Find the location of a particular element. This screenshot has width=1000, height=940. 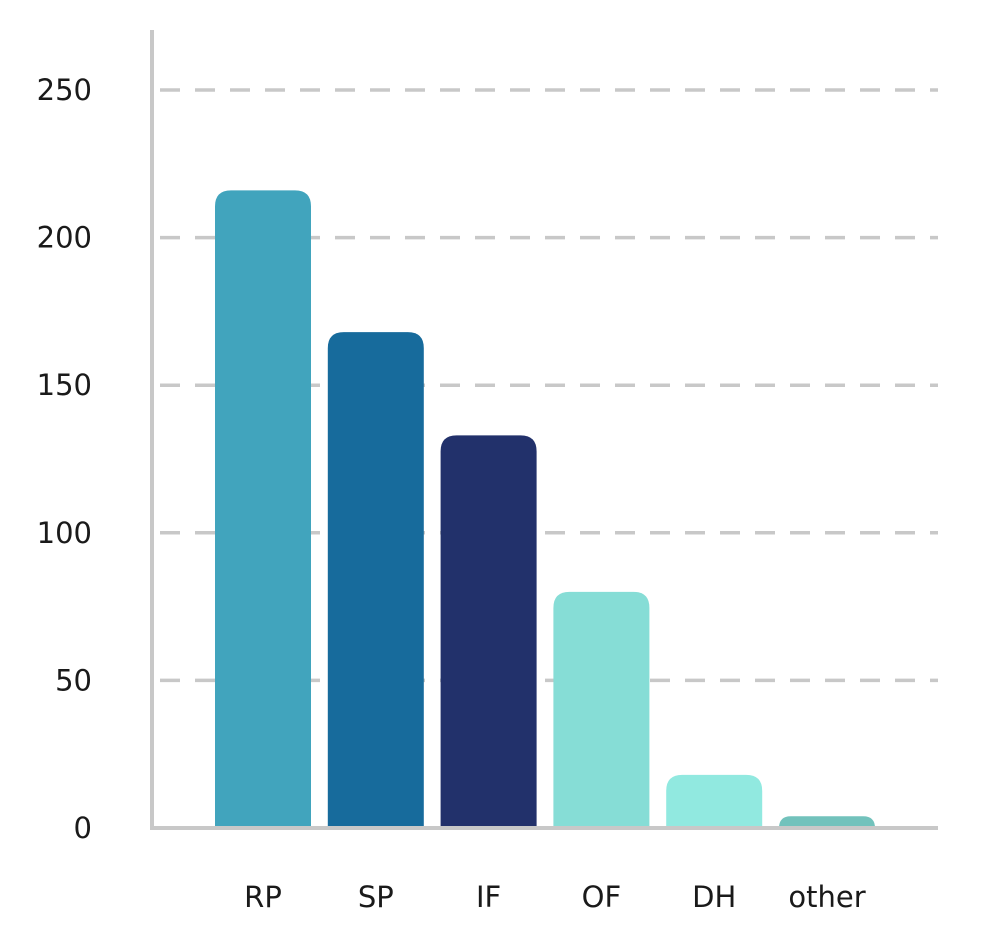

y-tick-label-200: 200 is located at coordinates (64, 238).